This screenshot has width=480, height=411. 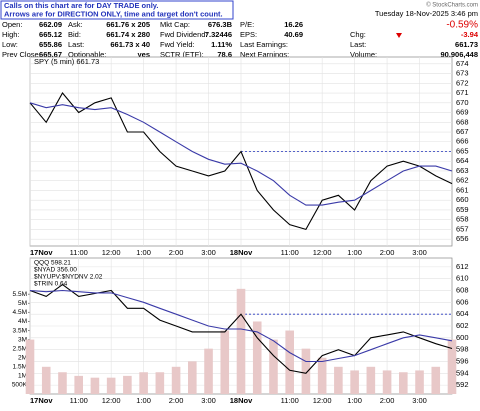 I want to click on field-value: 661.73, so click(x=466, y=44).